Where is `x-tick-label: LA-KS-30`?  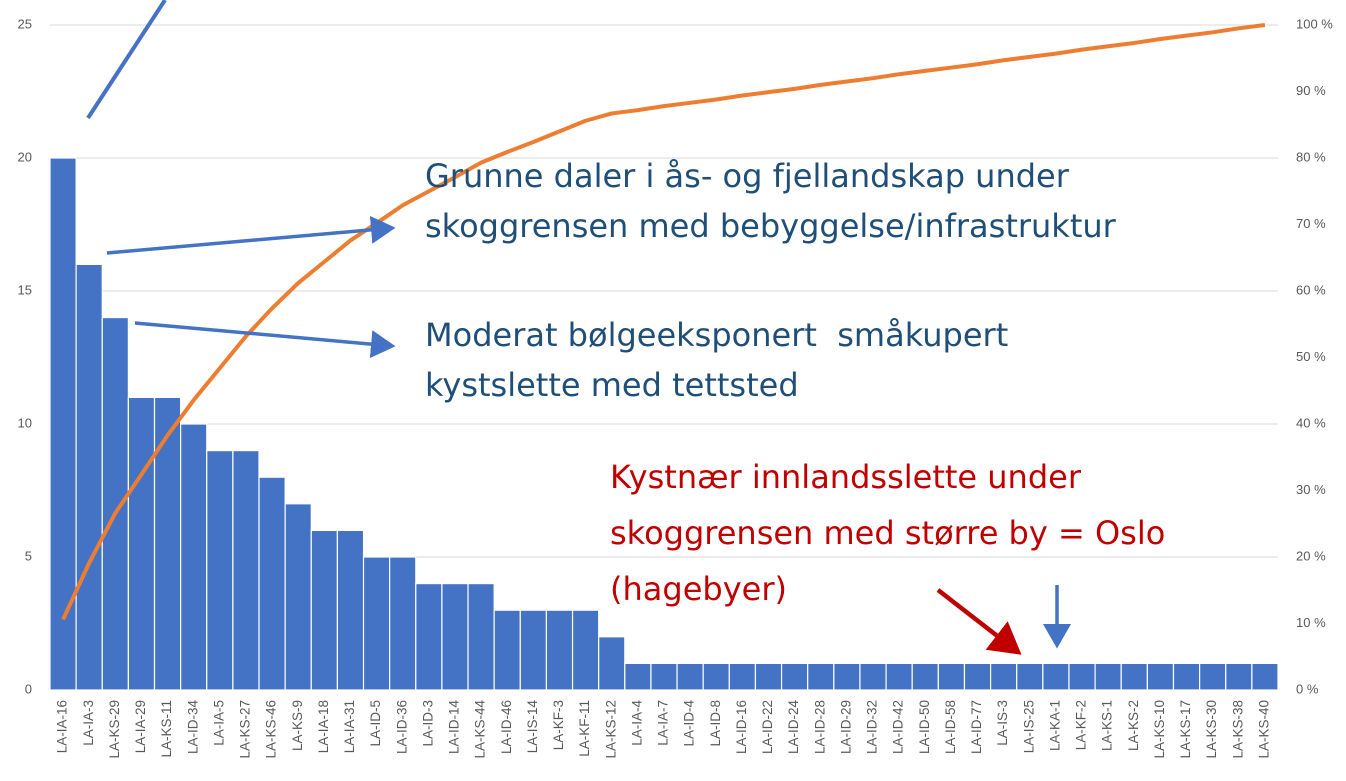 x-tick-label: LA-KS-30 is located at coordinates (1211, 729).